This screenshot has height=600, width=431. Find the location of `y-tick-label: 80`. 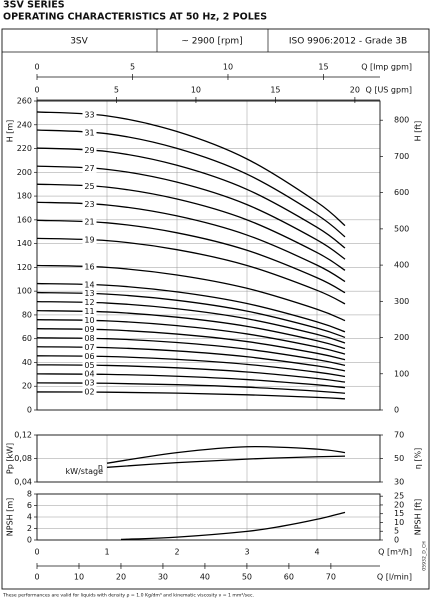

y-tick-label: 80 is located at coordinates (27, 314).